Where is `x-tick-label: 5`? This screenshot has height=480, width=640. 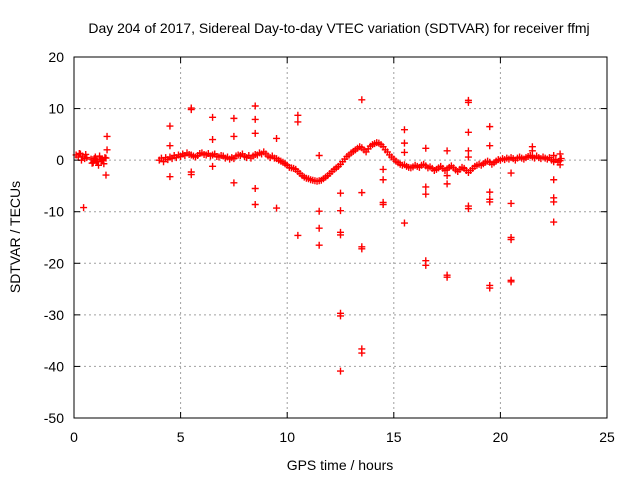 x-tick-label: 5 is located at coordinates (181, 437).